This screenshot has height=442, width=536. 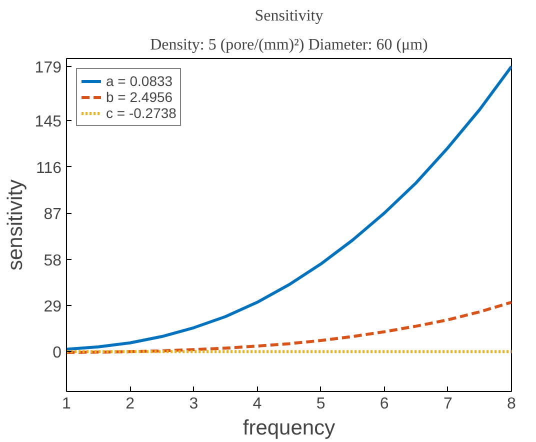 What do you see at coordinates (289, 16) in the screenshot?
I see `chart-title: Sensitivity` at bounding box center [289, 16].